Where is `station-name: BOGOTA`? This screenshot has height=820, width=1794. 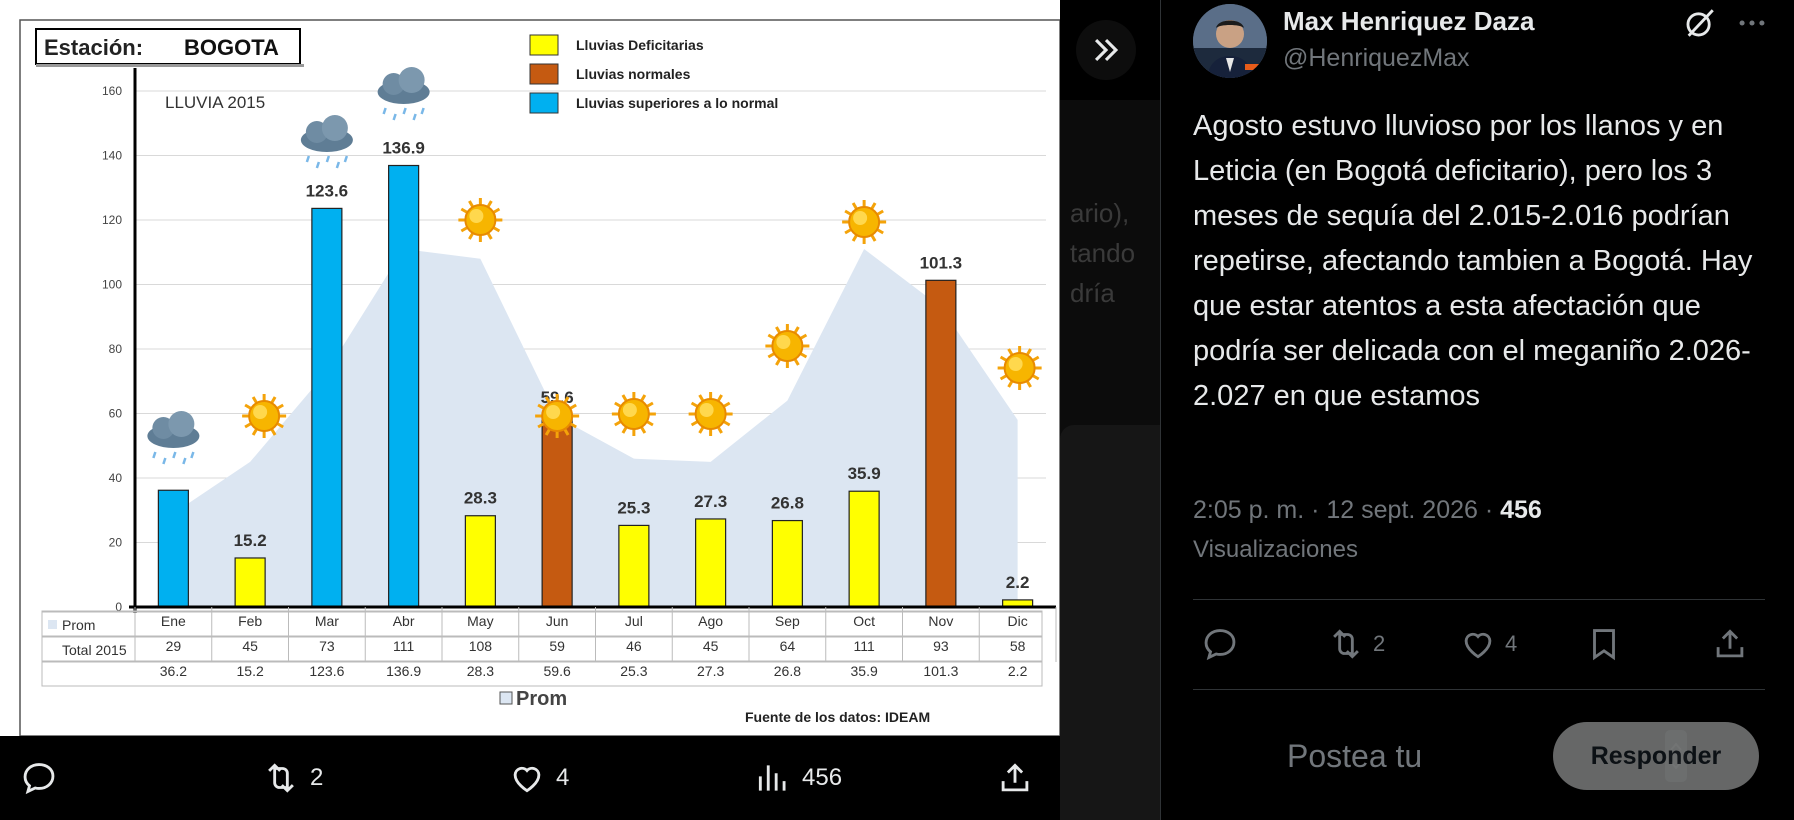
station-name: BOGOTA is located at coordinates (231, 47).